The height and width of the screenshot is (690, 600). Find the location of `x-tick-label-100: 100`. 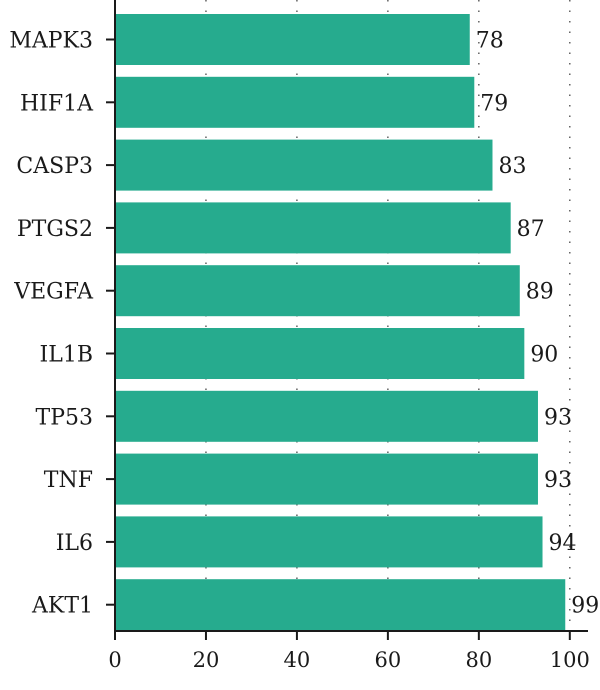

x-tick-label-100: 100 is located at coordinates (570, 660).